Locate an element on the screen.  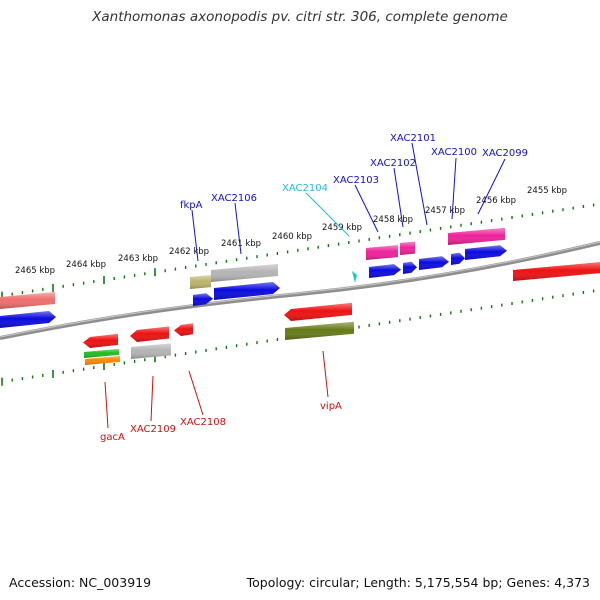
gene-orange-shade is located at coordinates (102, 360).